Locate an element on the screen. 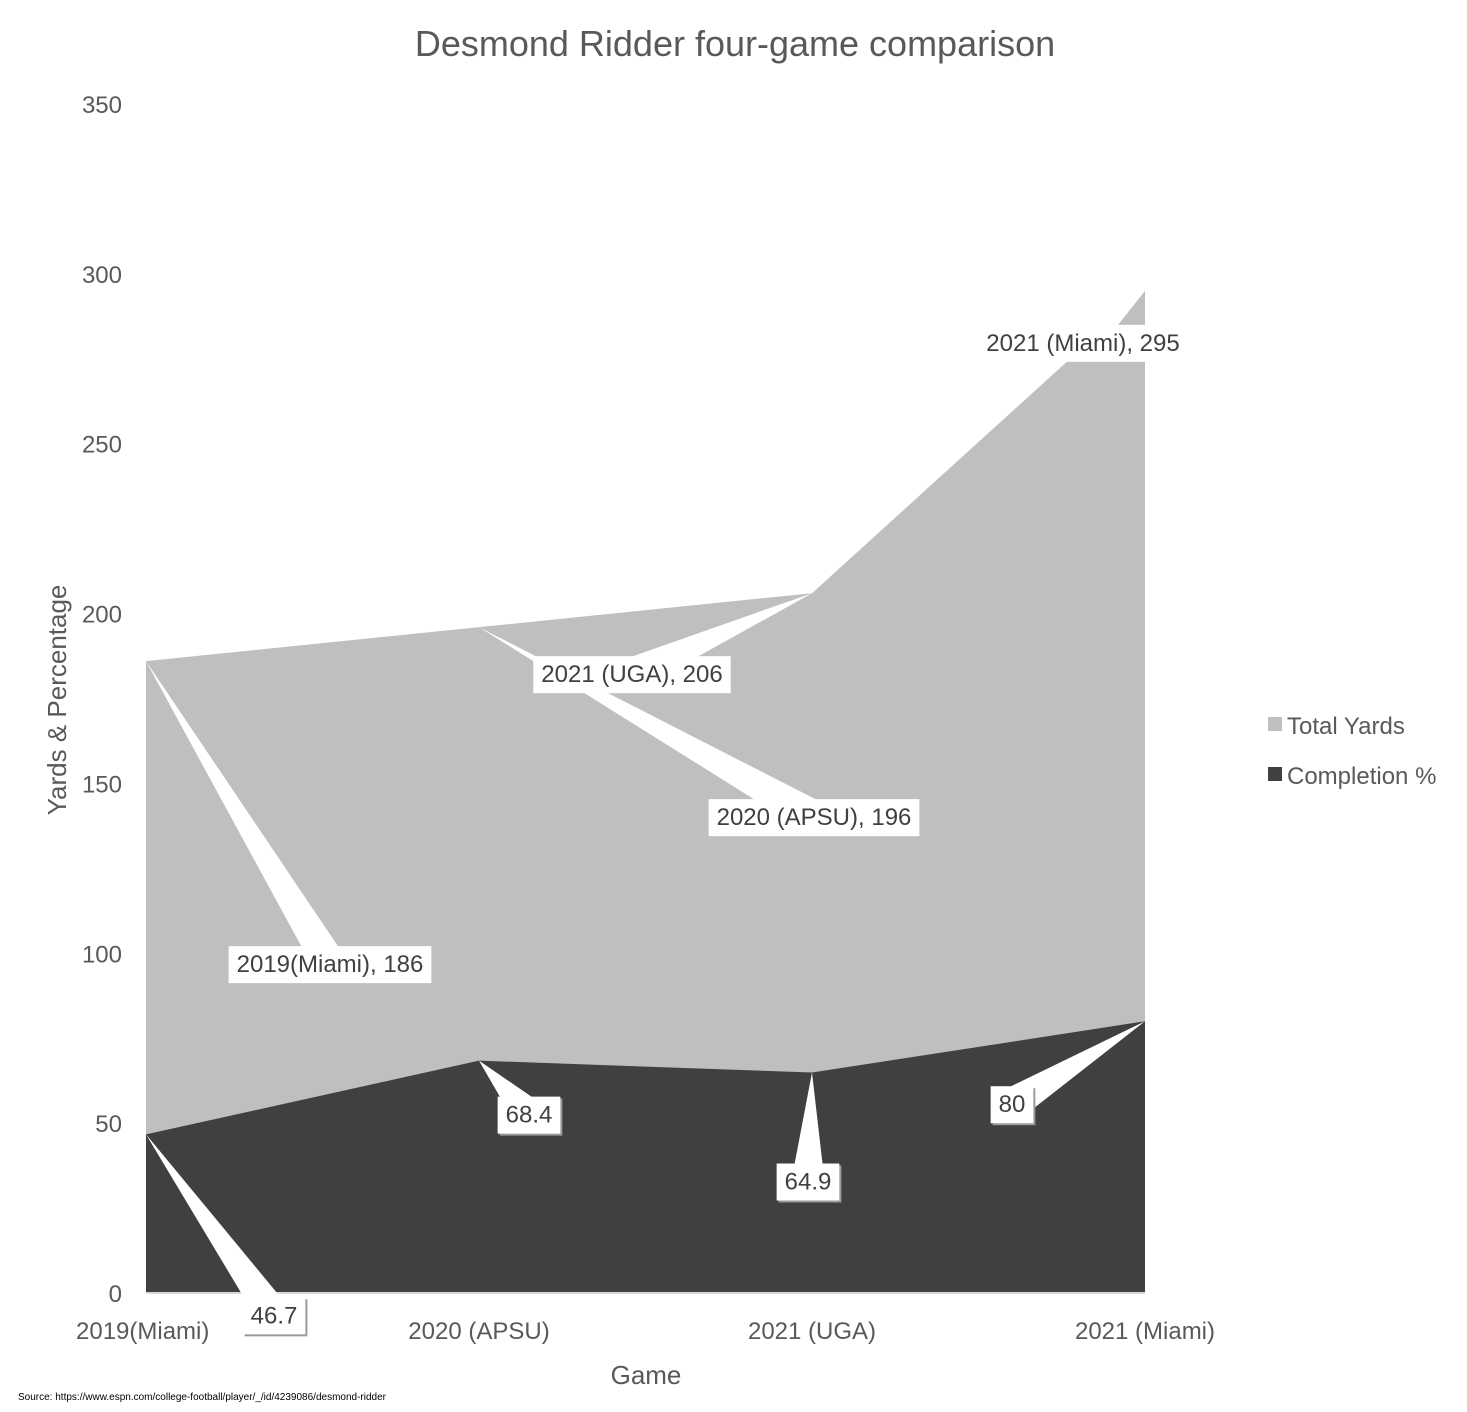  data-label-total-yards: 2021 (Miami), 295 is located at coordinates (1083, 326).